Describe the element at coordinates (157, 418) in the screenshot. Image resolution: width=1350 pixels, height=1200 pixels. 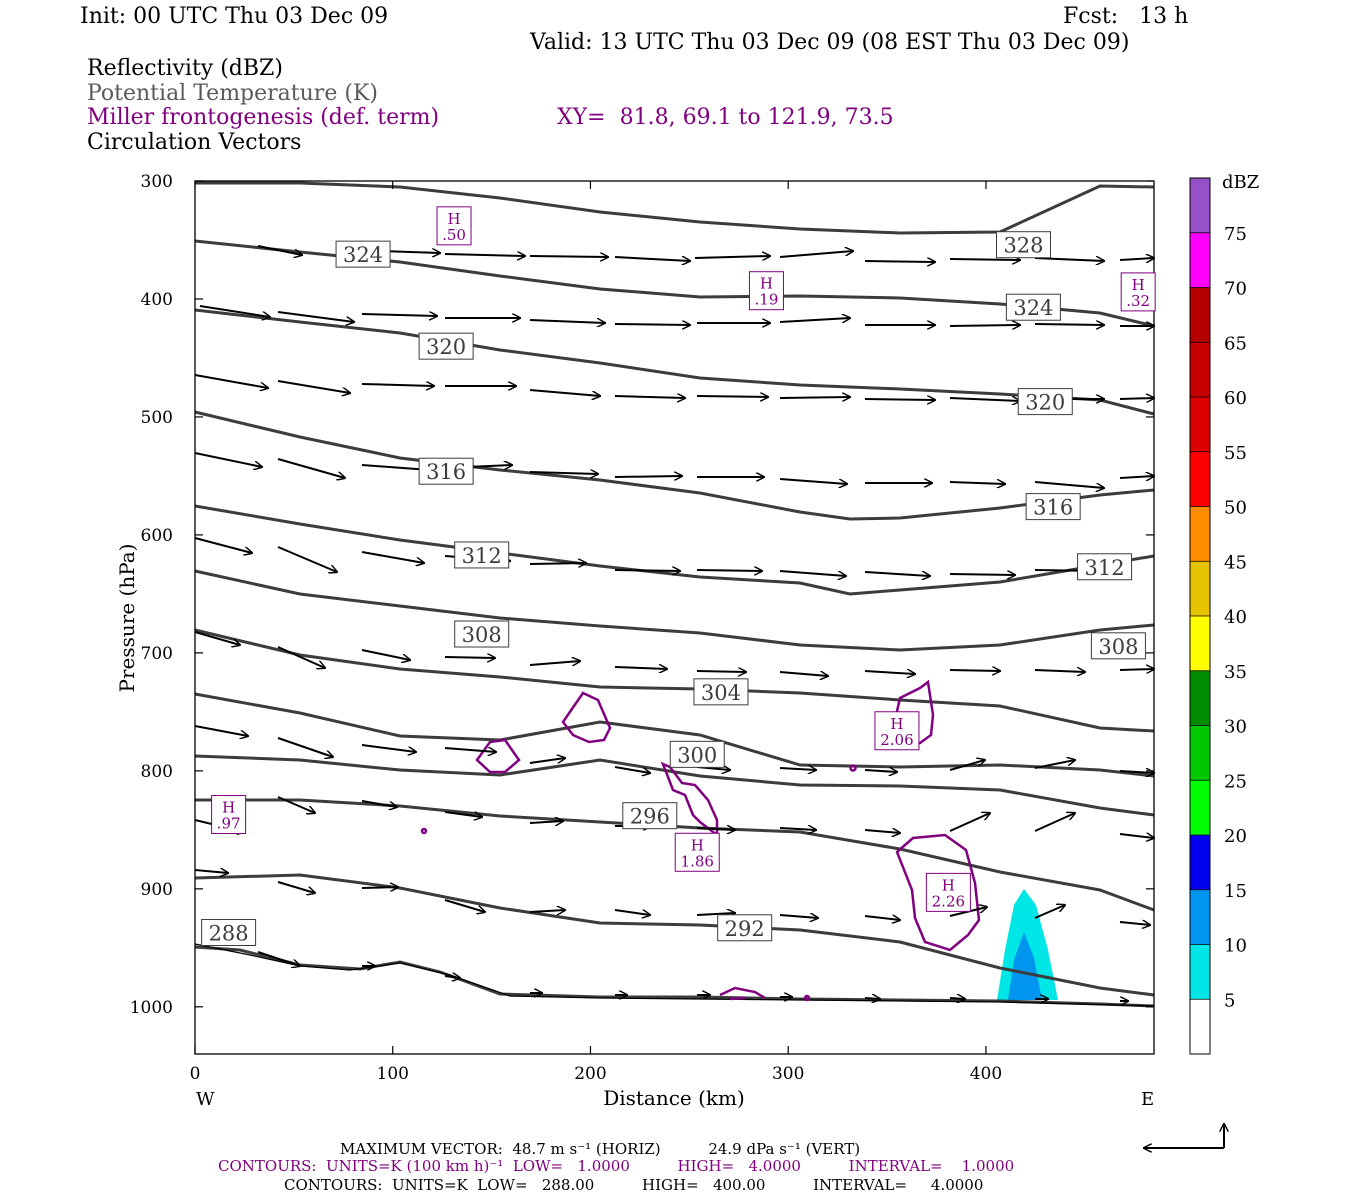
I see `y-tick-label: 500` at that location.